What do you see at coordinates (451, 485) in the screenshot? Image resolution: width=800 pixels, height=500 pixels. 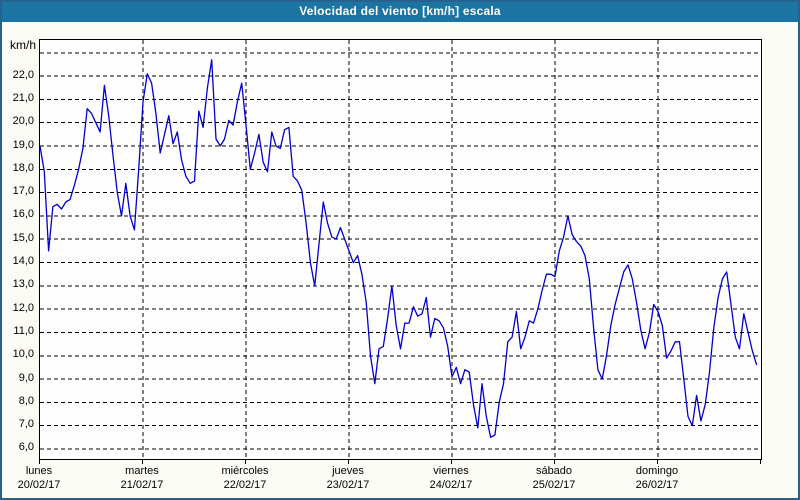 I see `x-day-date: 24/02/17` at bounding box center [451, 485].